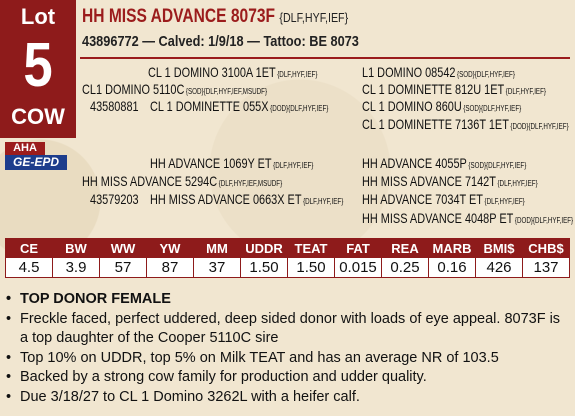 This screenshot has height=416, width=575. I want to click on pedigree-name: CL 1 DOMINO 3100A 1ET, so click(212, 72).